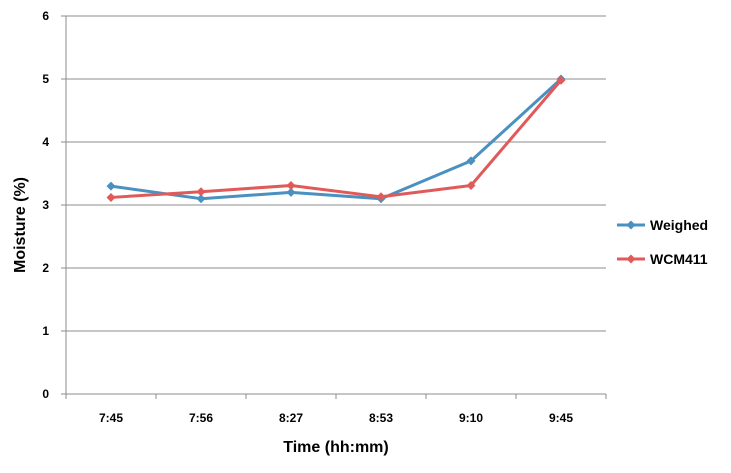 Image resolution: width=731 pixels, height=473 pixels. Describe the element at coordinates (45, 331) in the screenshot. I see `y-tick-label: 1` at that location.